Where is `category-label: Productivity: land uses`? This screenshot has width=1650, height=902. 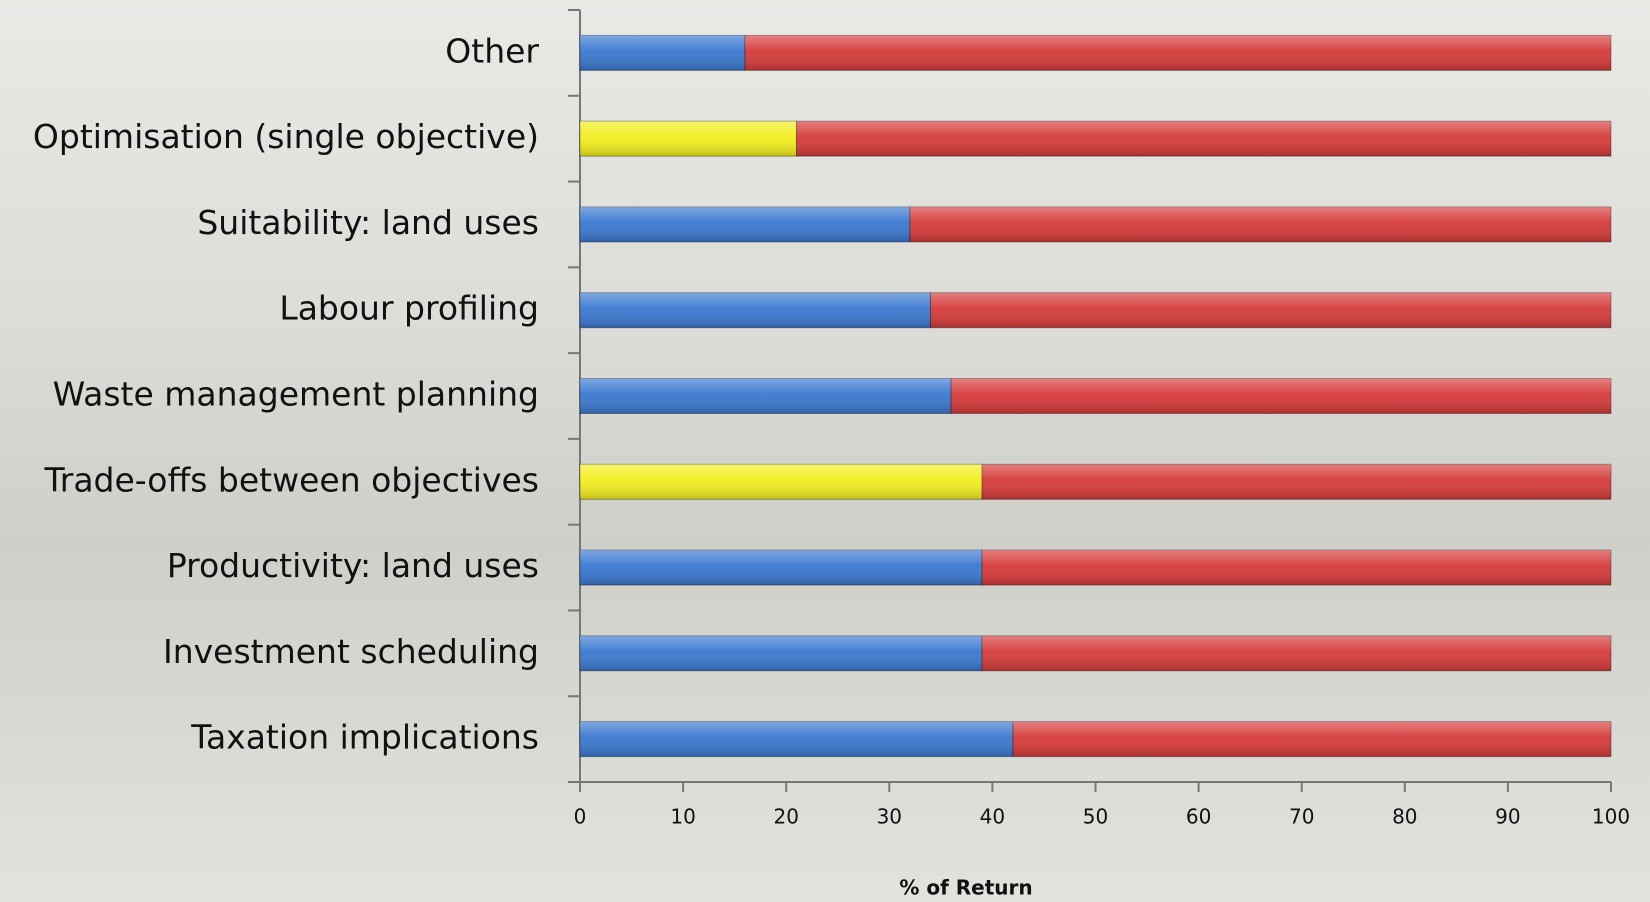 category-label: Productivity: land uses is located at coordinates (353, 565).